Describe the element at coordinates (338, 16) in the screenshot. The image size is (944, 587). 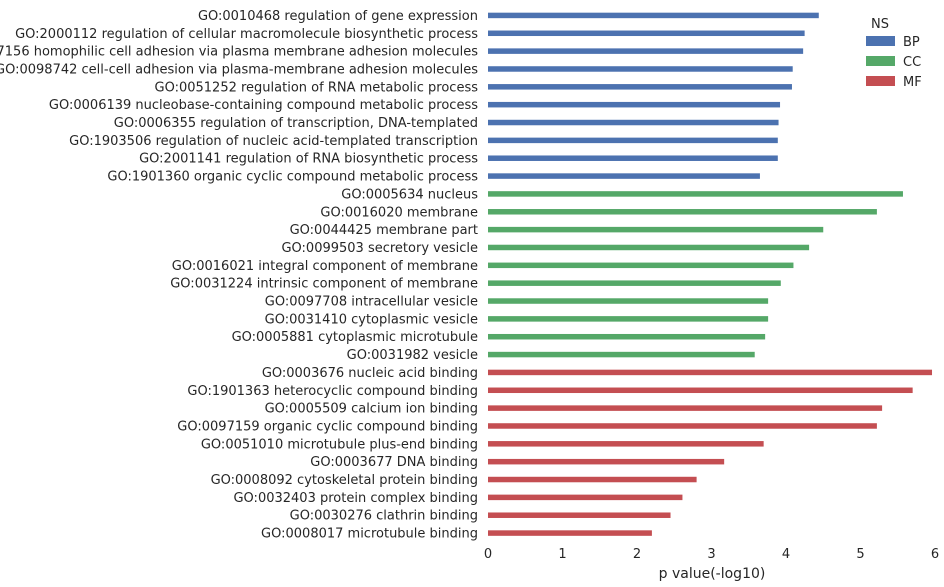
I see `category-label: GO:0010468 regulation of gene expression` at that location.